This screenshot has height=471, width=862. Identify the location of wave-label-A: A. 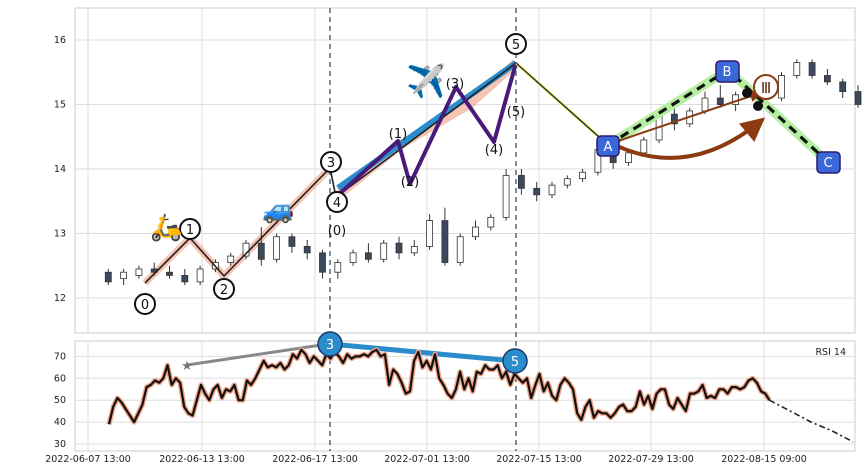
(608, 146).